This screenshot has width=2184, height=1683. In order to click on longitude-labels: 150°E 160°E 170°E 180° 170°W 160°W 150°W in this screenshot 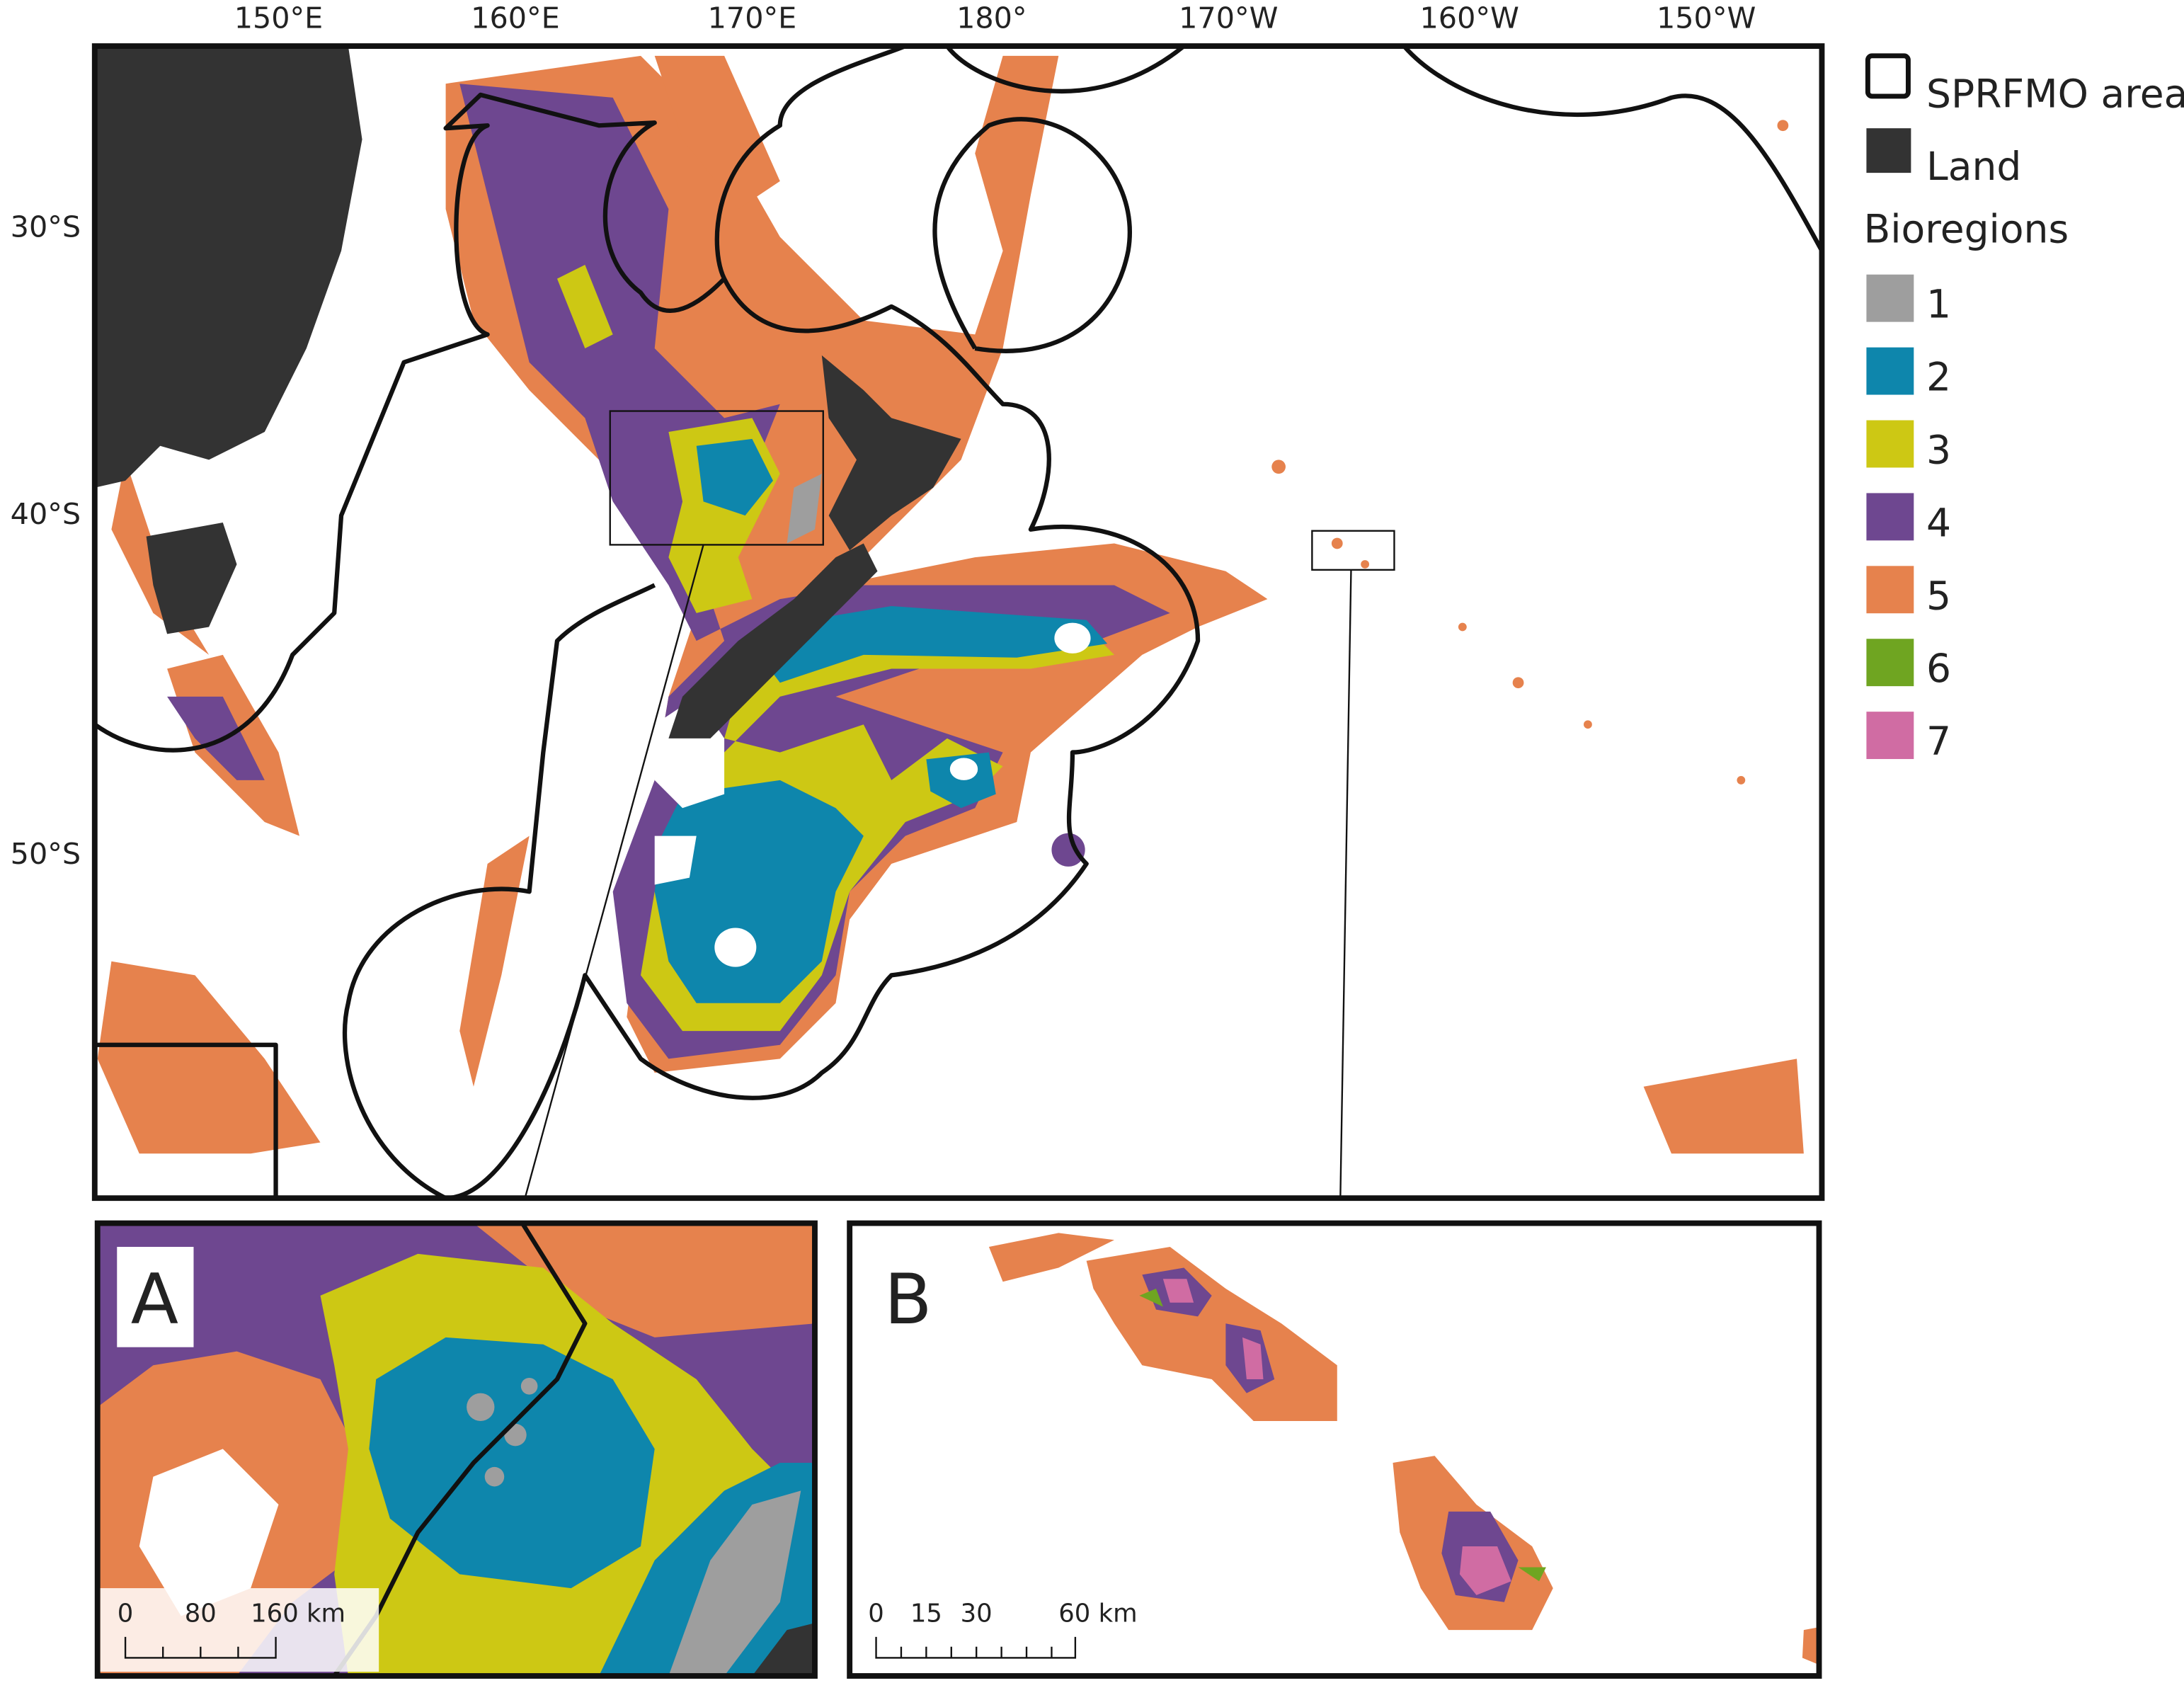, I will do `click(995, 18)`.